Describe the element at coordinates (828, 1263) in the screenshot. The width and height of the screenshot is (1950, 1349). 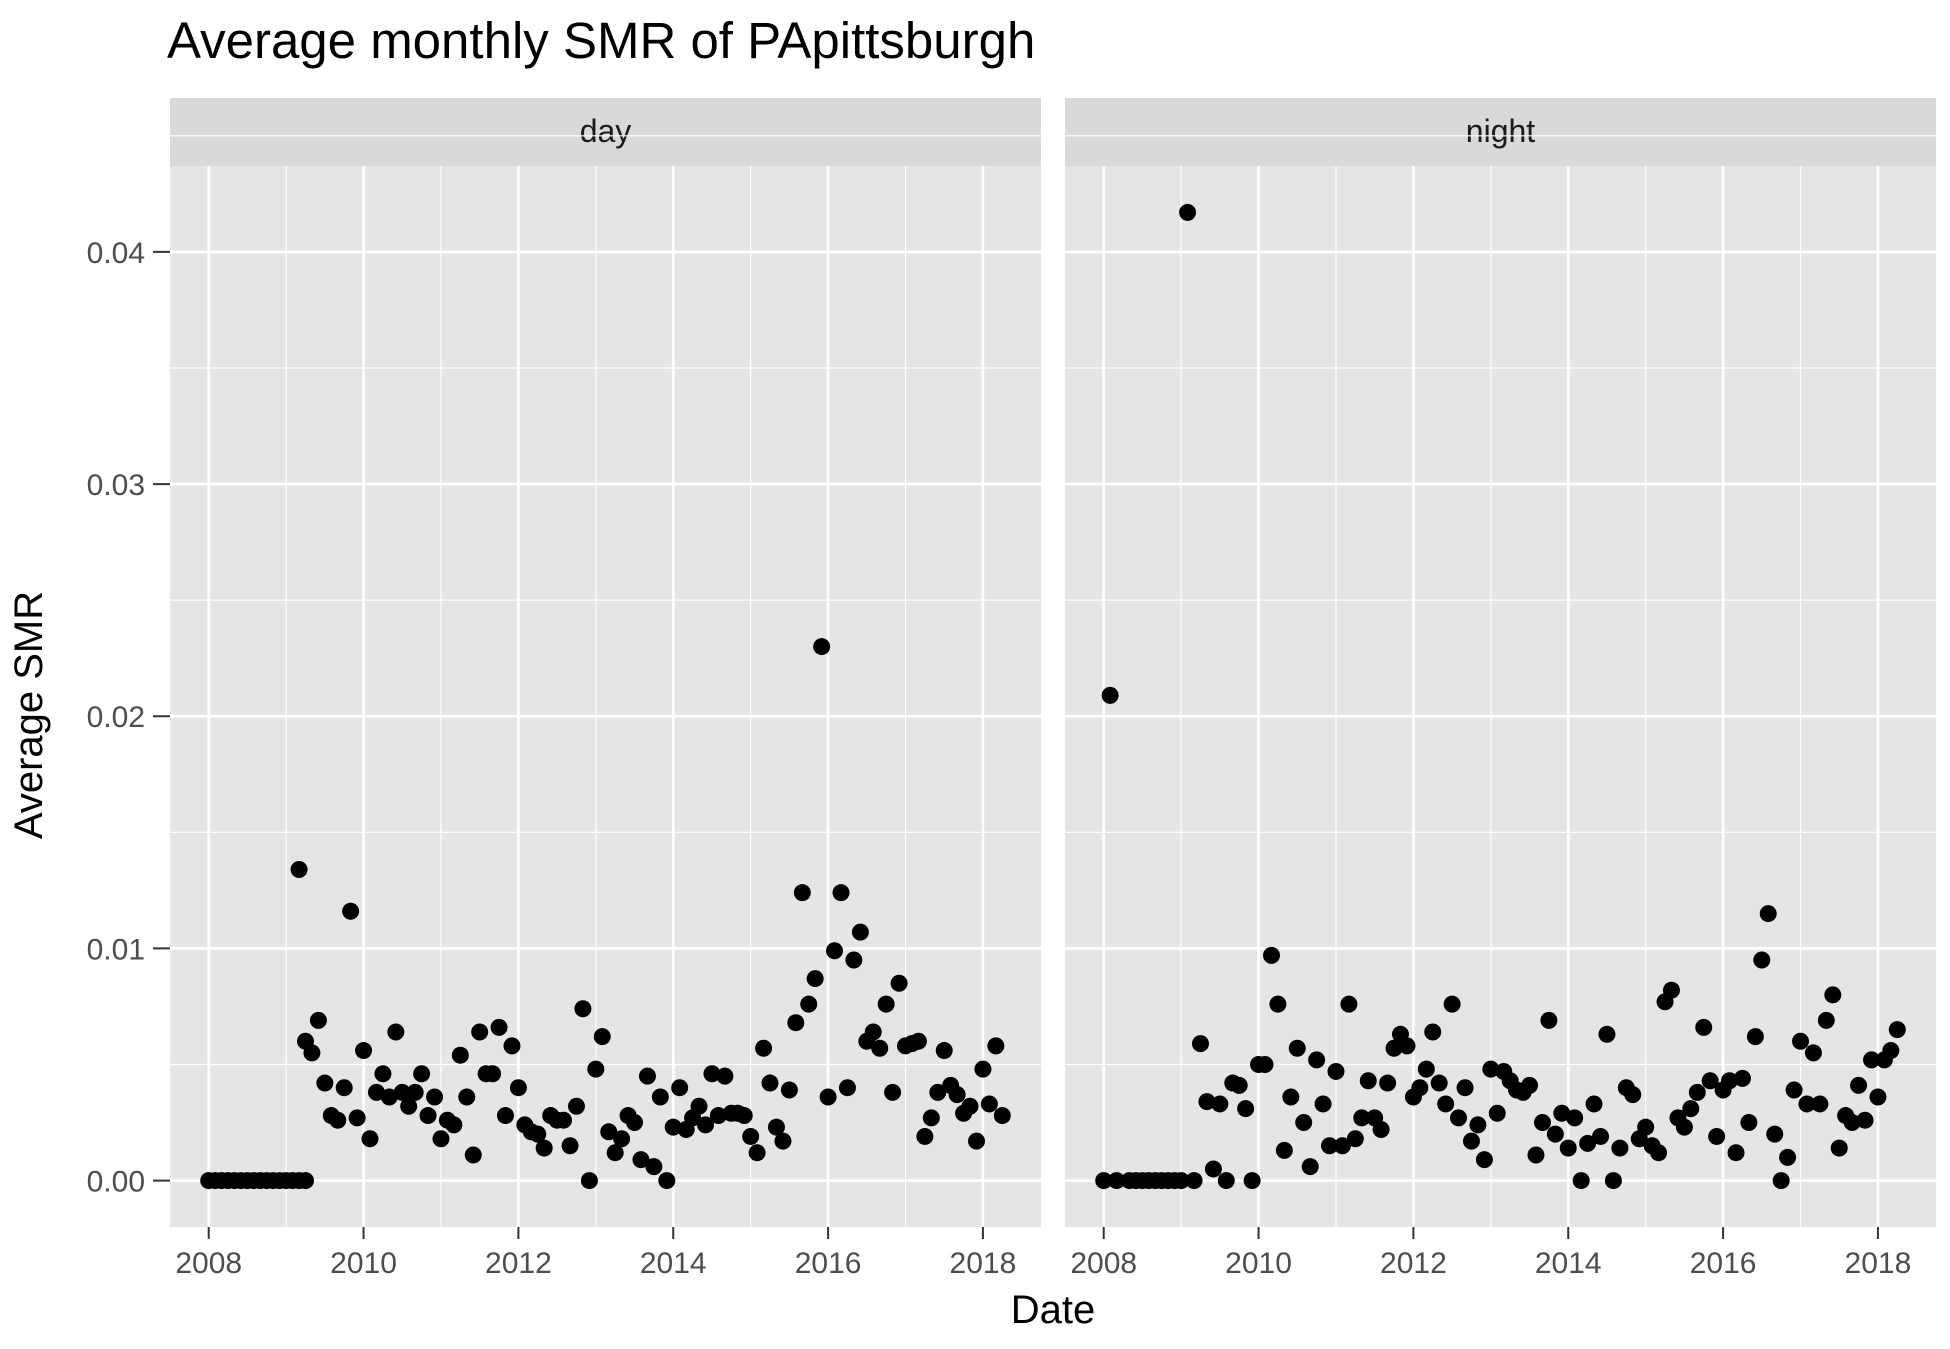
I see `x-tick-label: 2016` at that location.